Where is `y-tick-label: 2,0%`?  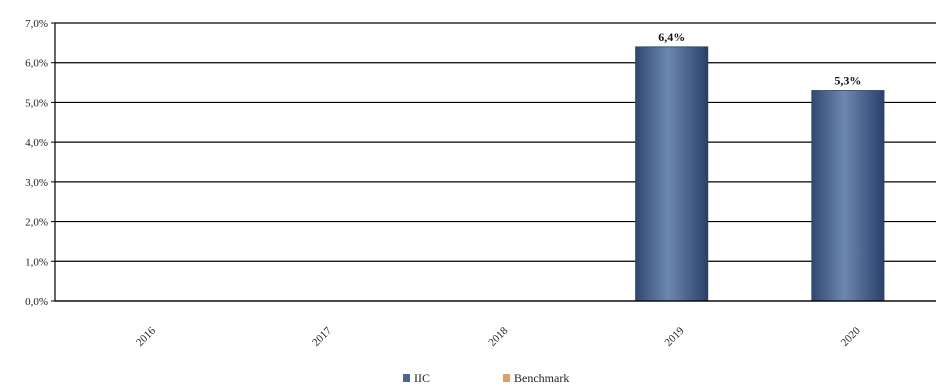 y-tick-label: 2,0% is located at coordinates (36, 223).